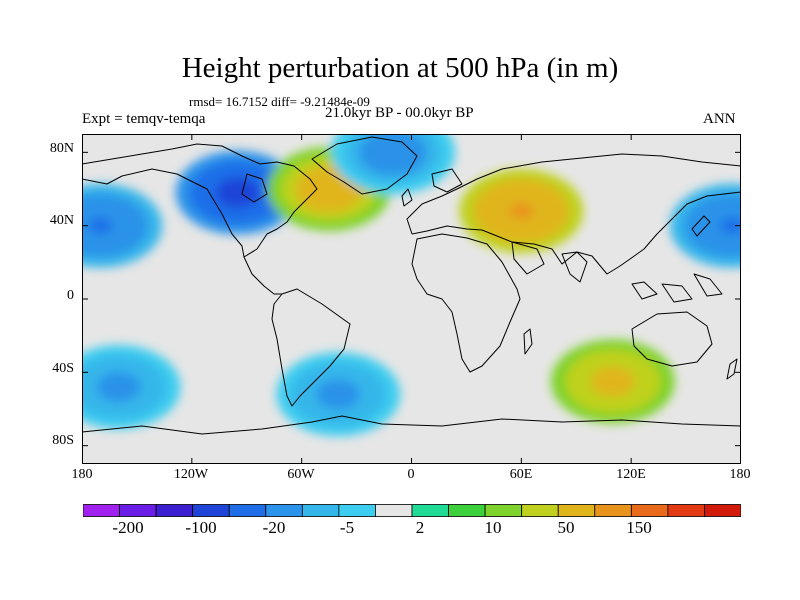 This screenshot has width=800, height=600. What do you see at coordinates (274, 527) in the screenshot?
I see `colorbar-label: -20` at bounding box center [274, 527].